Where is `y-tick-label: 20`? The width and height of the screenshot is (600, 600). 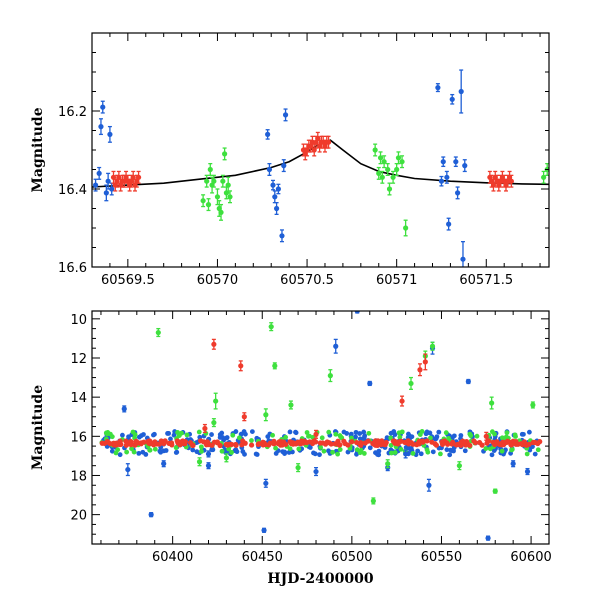 y-tick-label: 20 is located at coordinates (78, 516).